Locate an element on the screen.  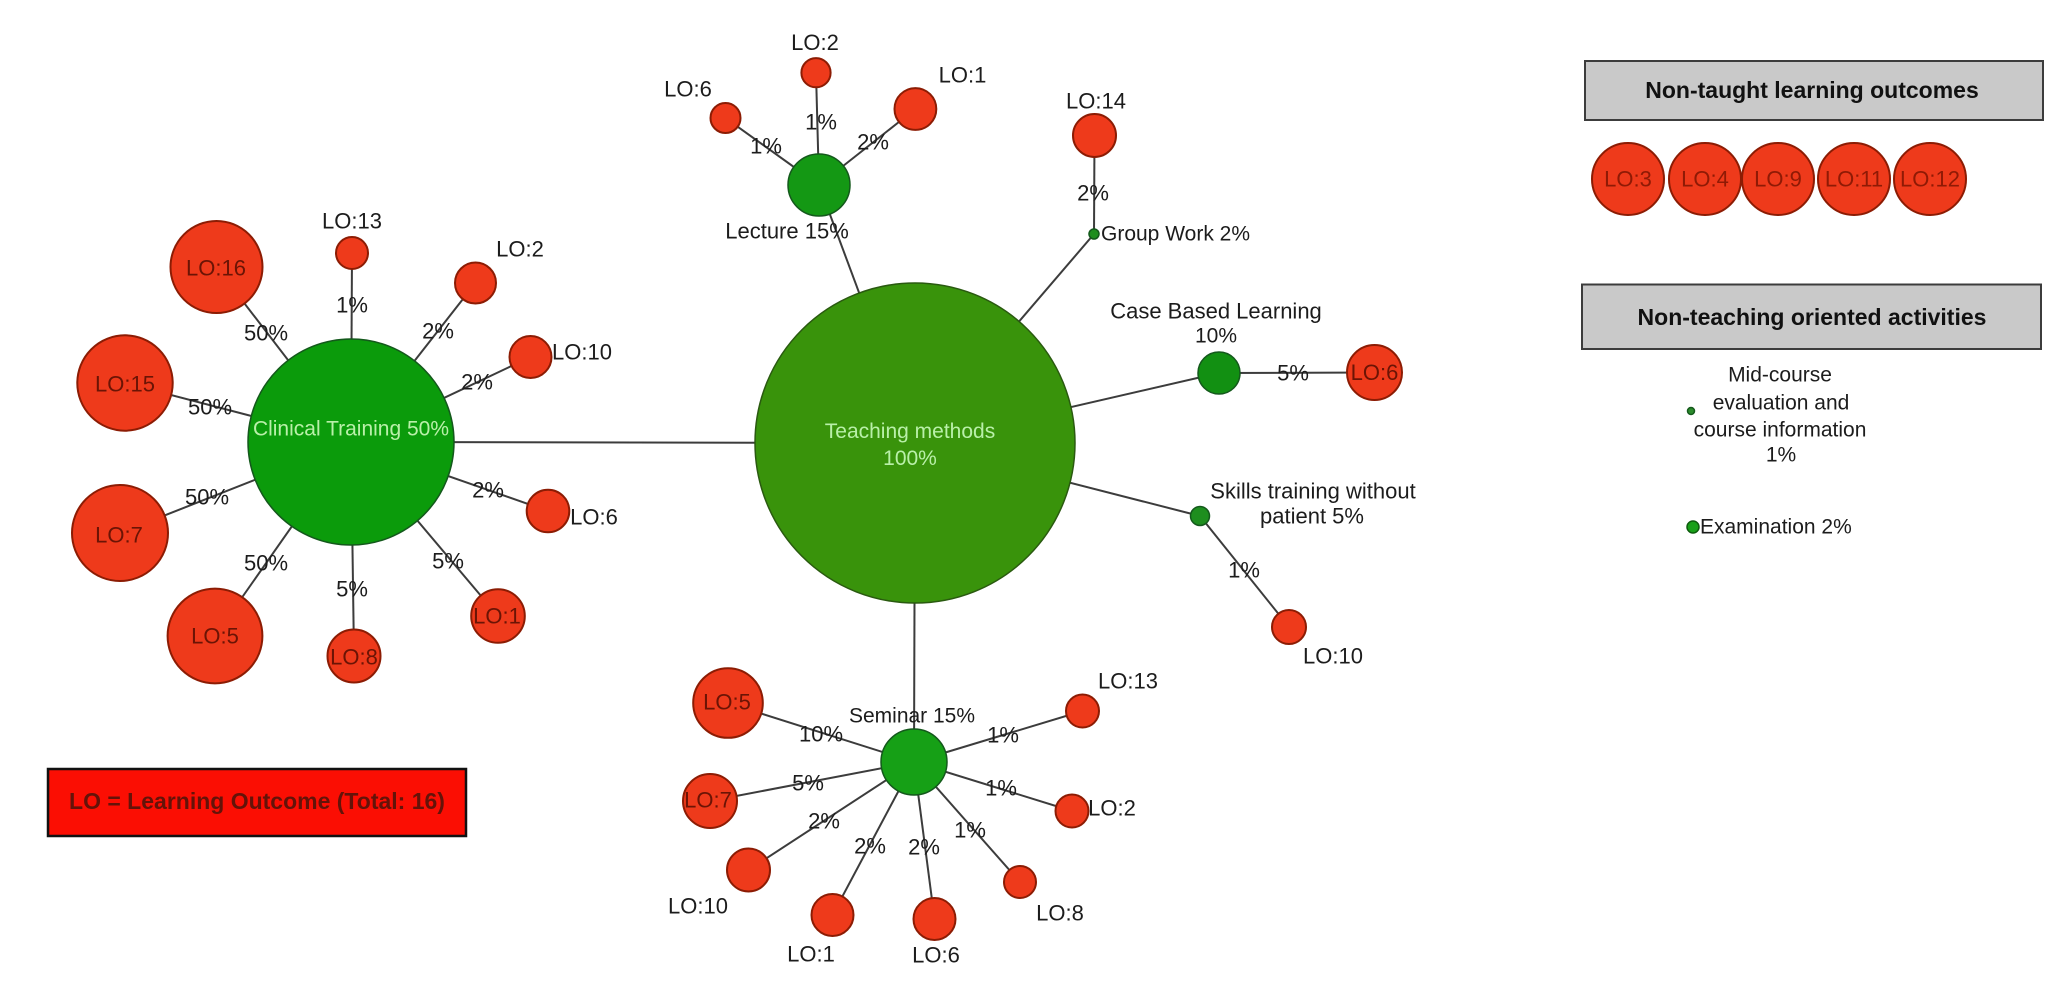
svg-text: Clinical Training 50% is located at coordinates (351, 429).